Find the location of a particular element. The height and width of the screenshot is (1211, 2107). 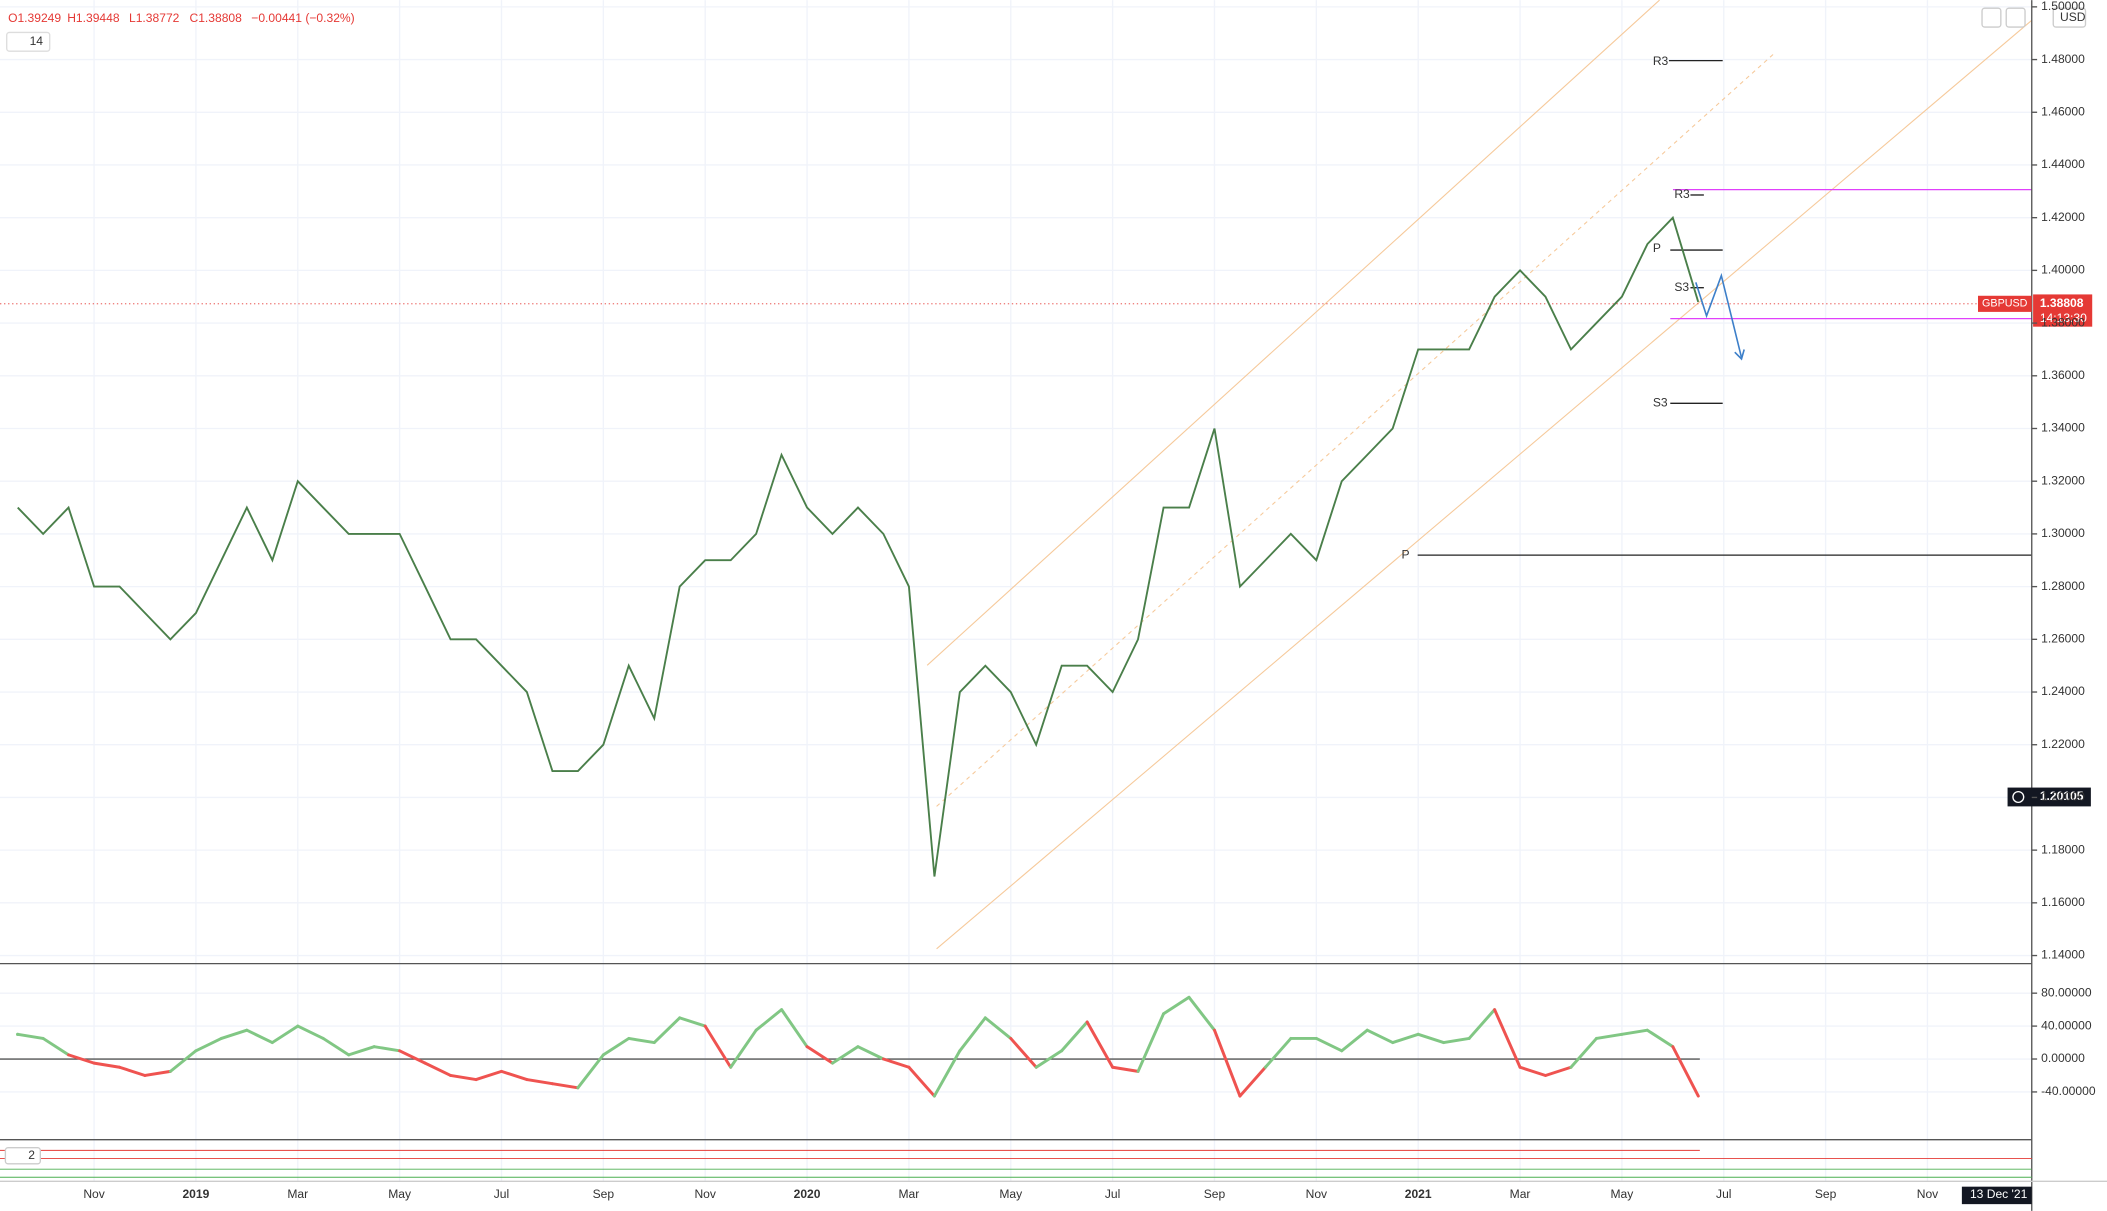

ohlc-high: H1.39448 is located at coordinates (93, 18).